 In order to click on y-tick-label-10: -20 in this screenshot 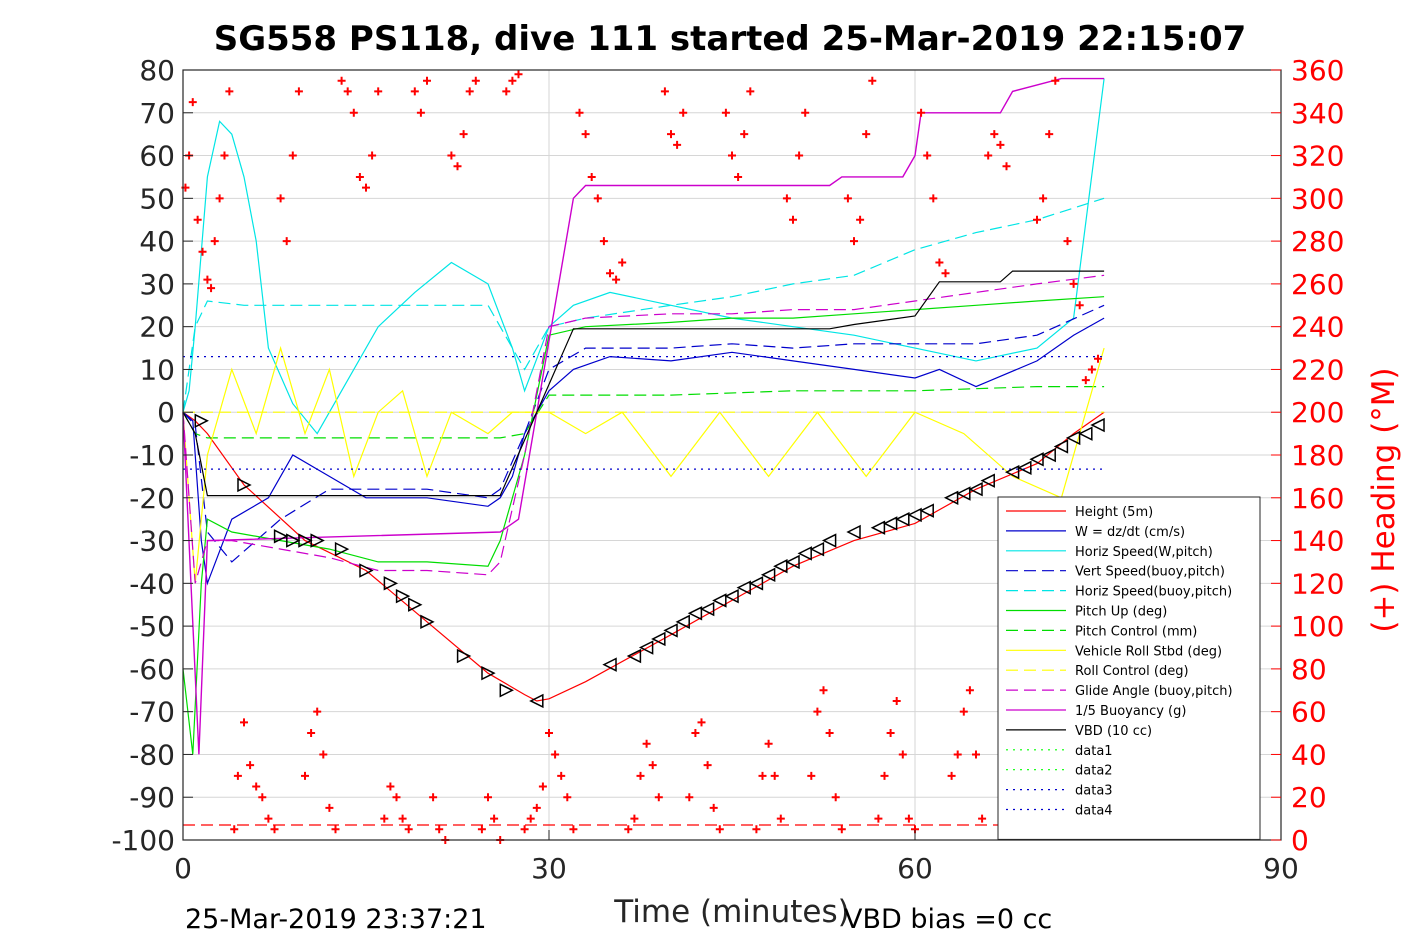, I will do `click(152, 498)`.